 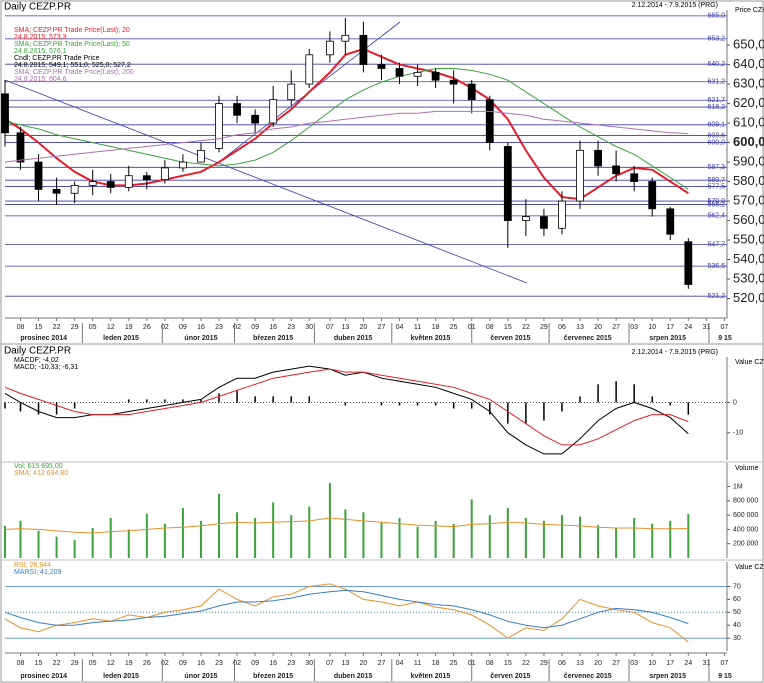 What do you see at coordinates (616, 327) in the screenshot?
I see `x-tick-label: 27` at bounding box center [616, 327].